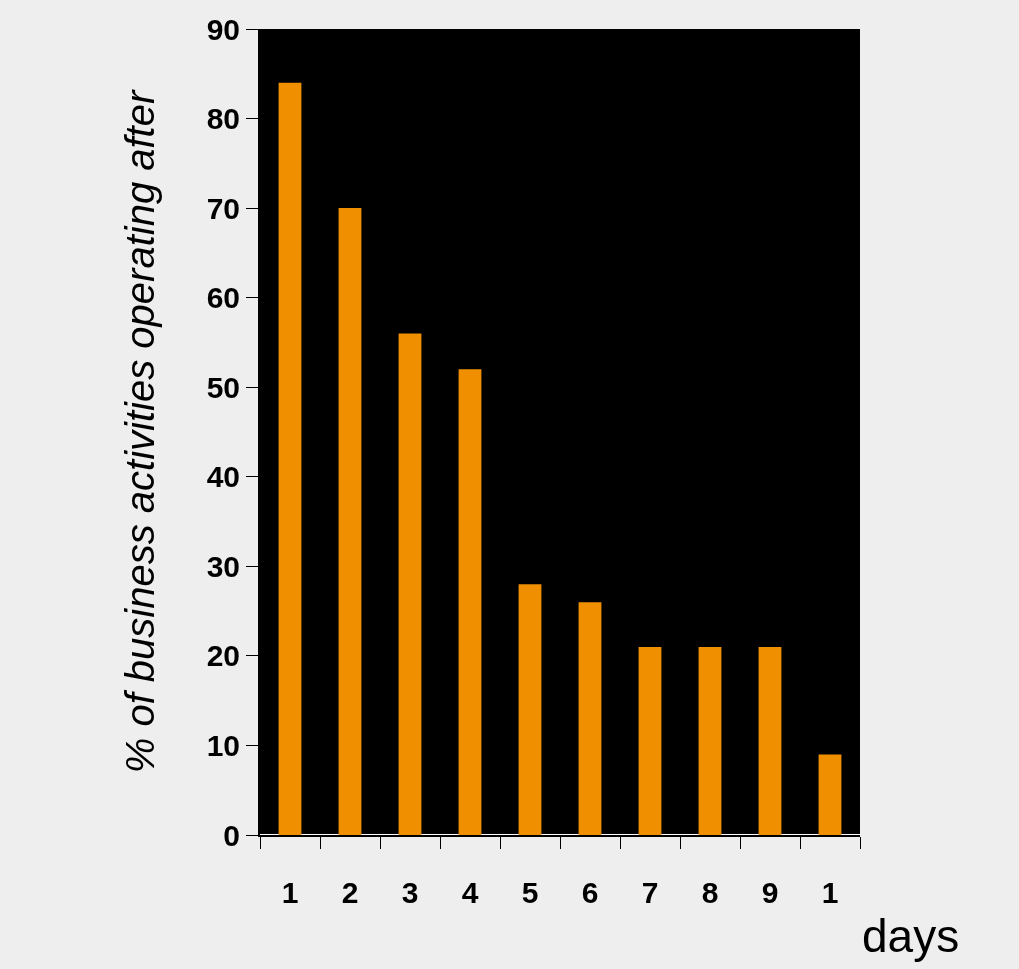 This screenshot has width=1019, height=969. I want to click on y-tick-label: 0, so click(231, 835).